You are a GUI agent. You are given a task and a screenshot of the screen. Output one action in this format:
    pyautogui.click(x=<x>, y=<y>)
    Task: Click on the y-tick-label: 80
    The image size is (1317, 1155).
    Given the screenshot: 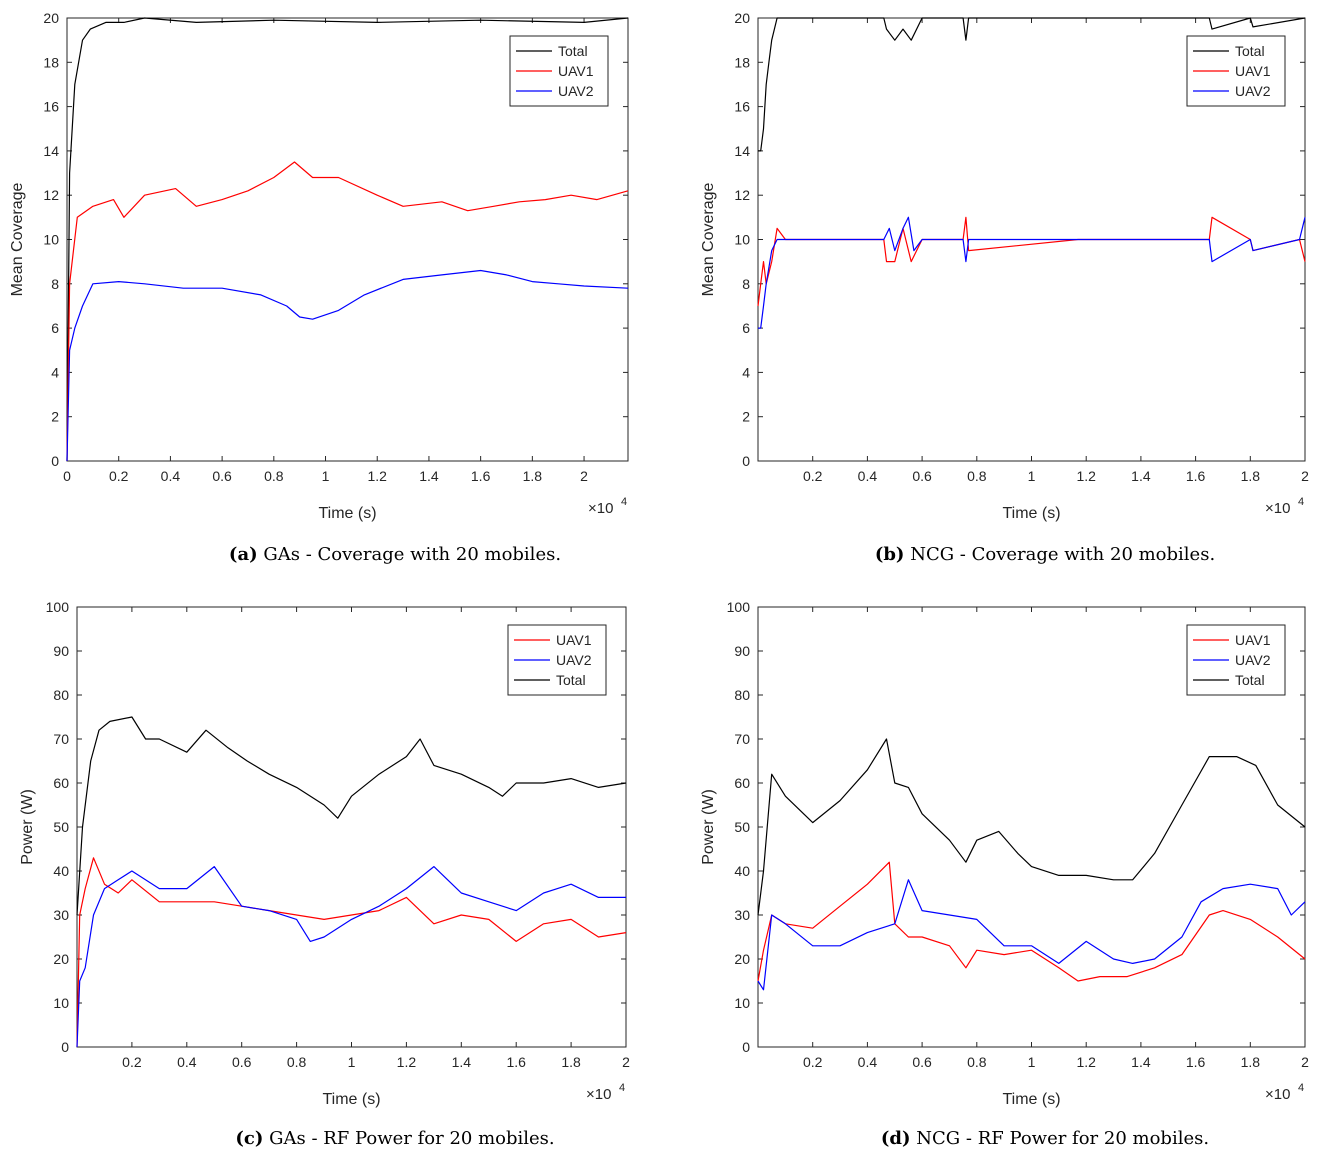 What is the action you would take?
    pyautogui.click(x=742, y=695)
    